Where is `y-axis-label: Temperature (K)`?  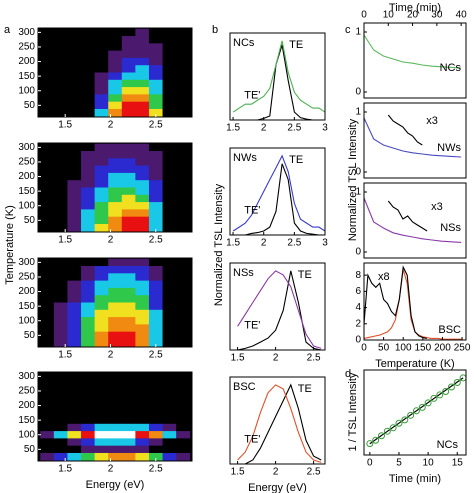 y-axis-label: Temperature (K) is located at coordinates (10, 244).